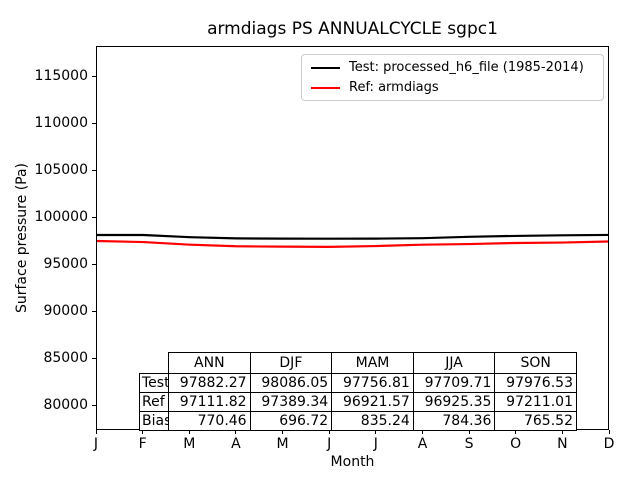 Image resolution: width=640 pixels, height=480 pixels. Describe the element at coordinates (209, 421) in the screenshot. I see `table-cell: 770.46` at that location.